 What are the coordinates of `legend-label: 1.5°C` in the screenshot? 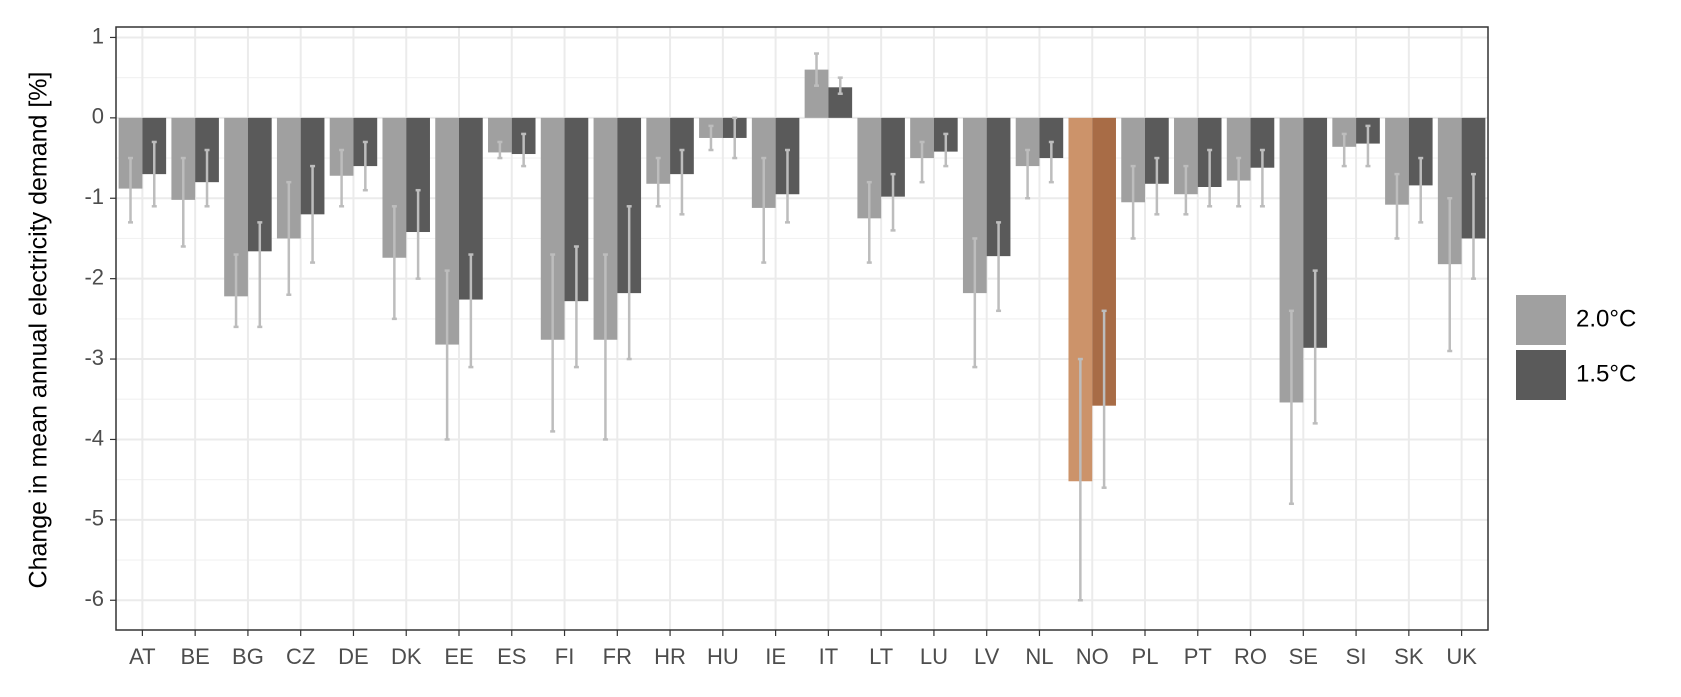 It's located at (1606, 373).